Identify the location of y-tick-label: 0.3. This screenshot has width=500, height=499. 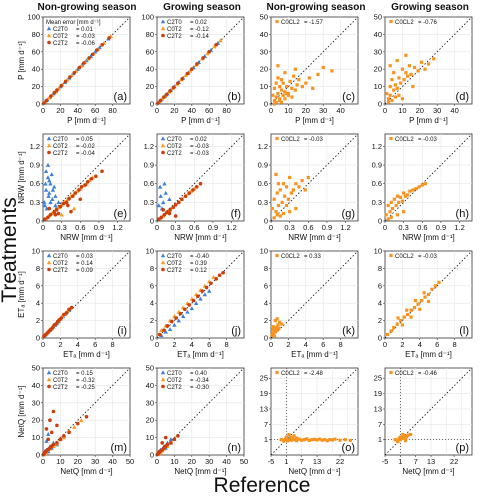
(377, 202).